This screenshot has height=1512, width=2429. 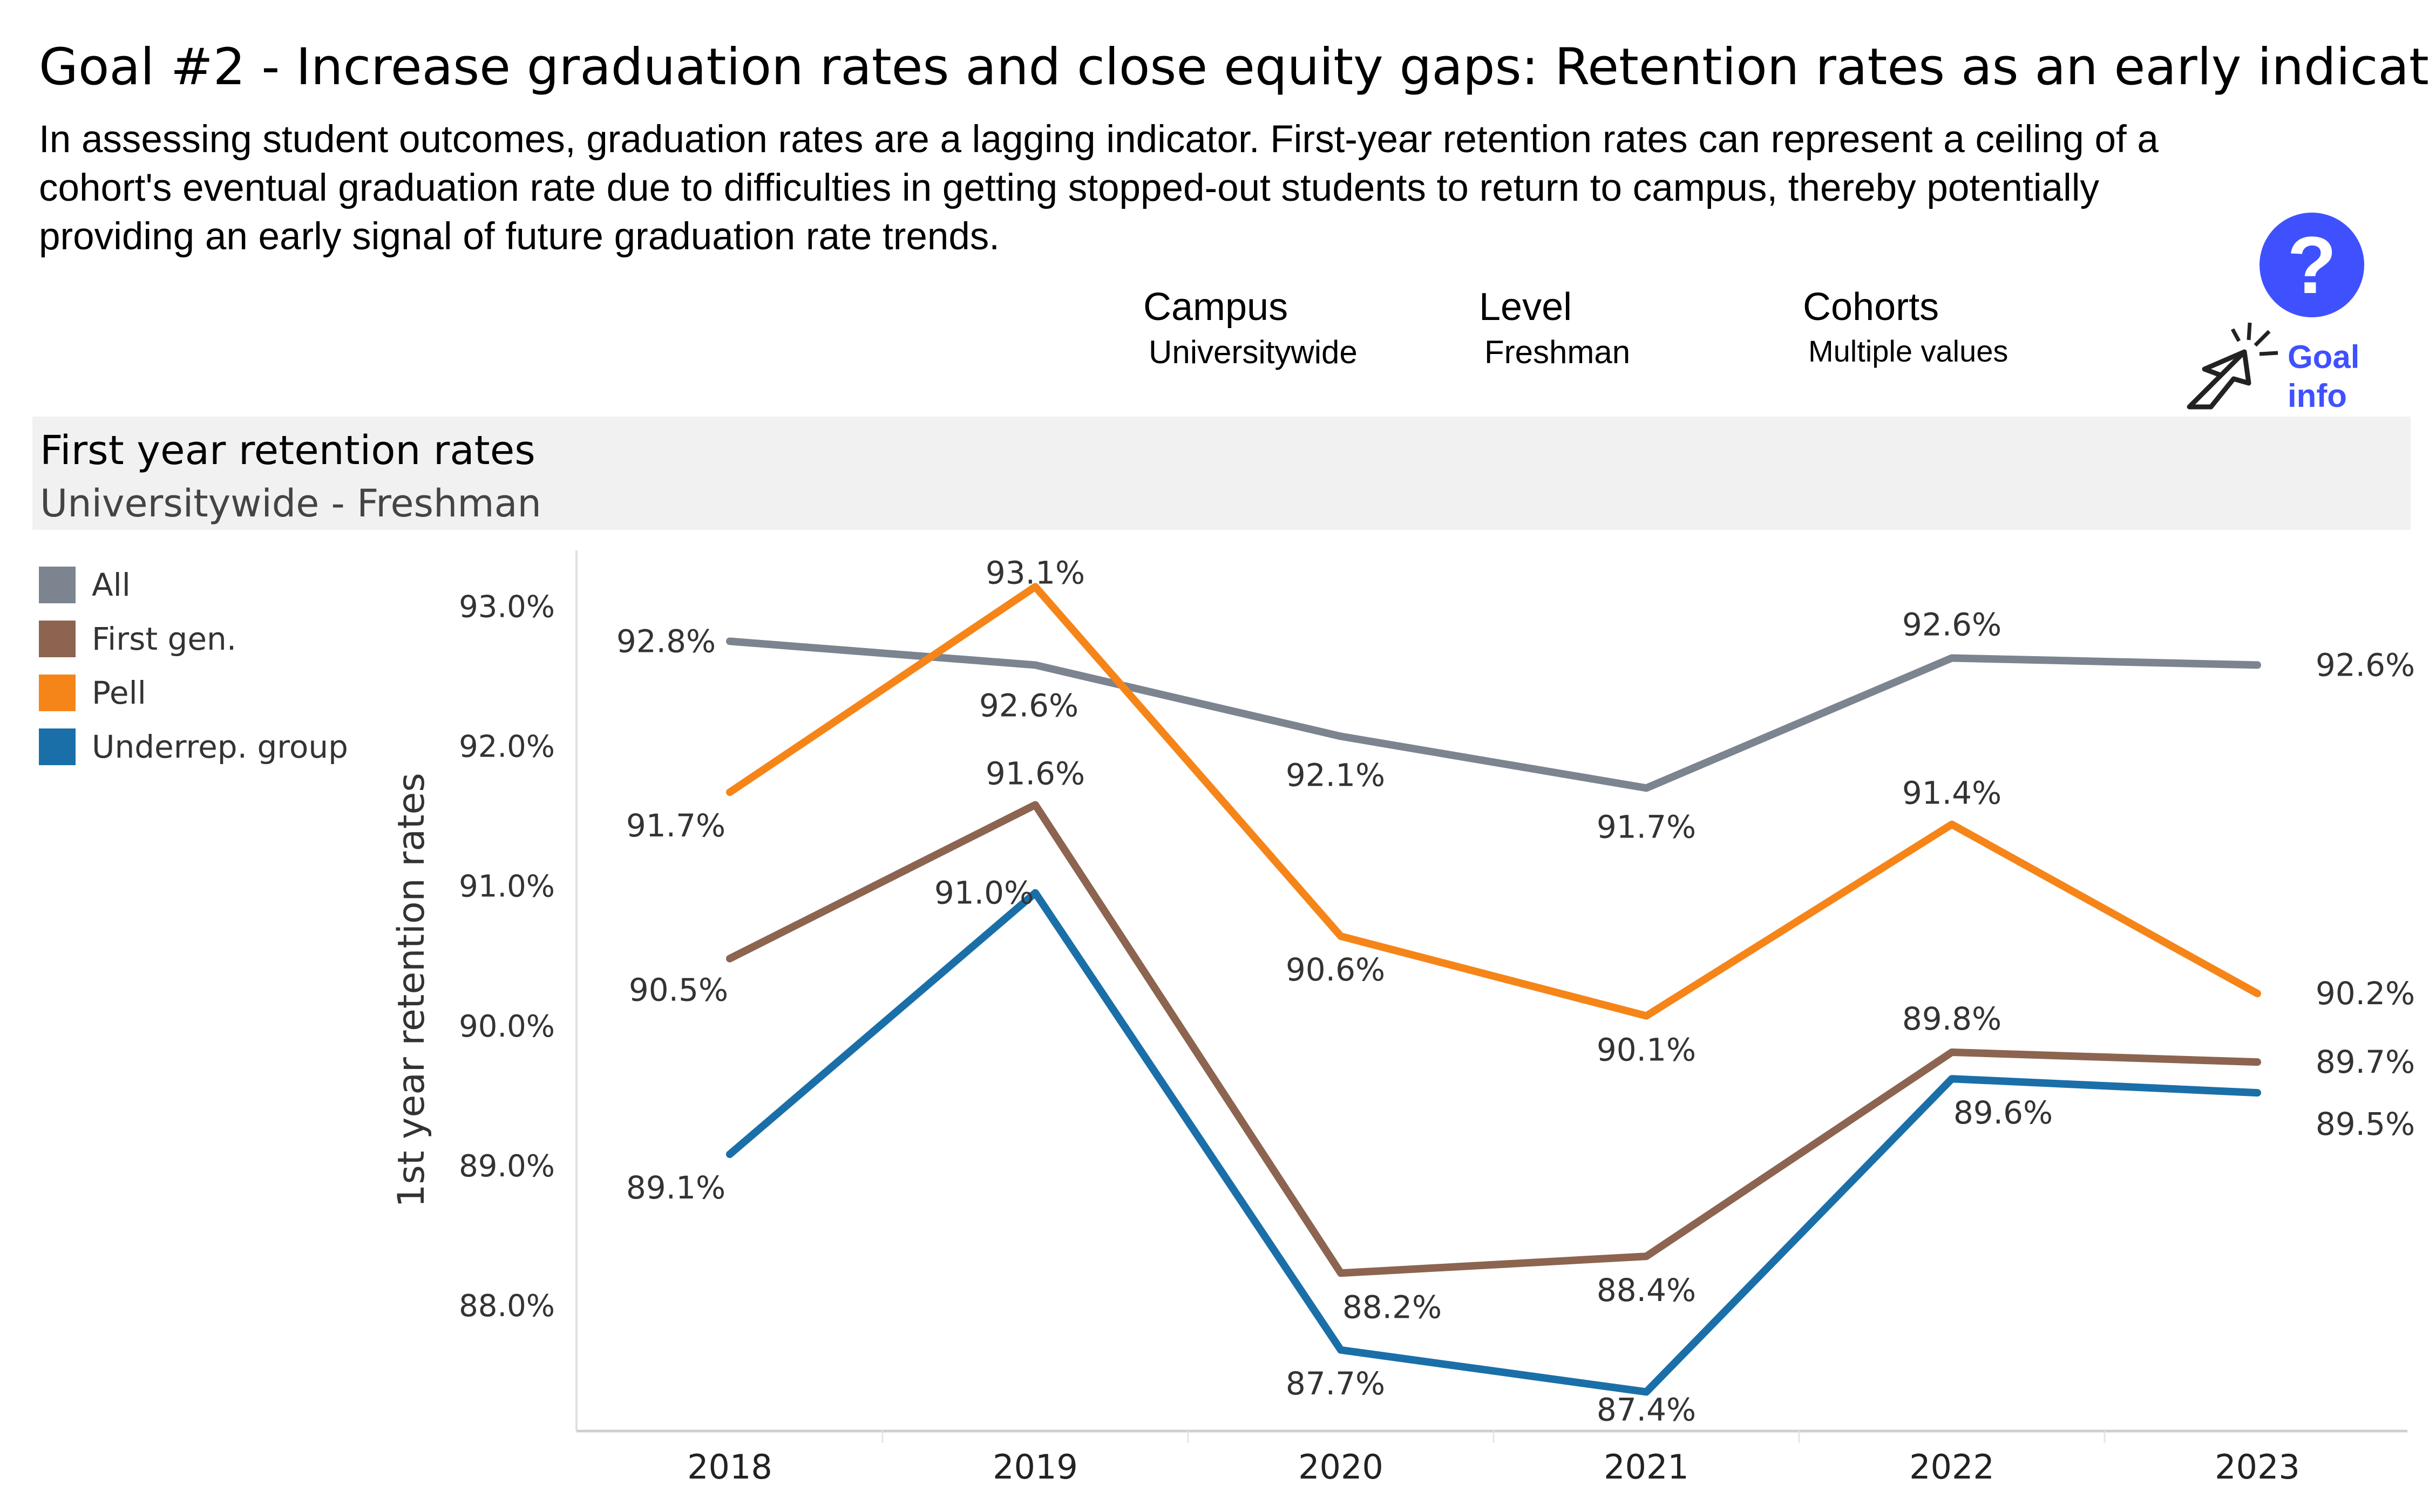 I want to click on level-filter-value: Freshman, so click(x=1558, y=352).